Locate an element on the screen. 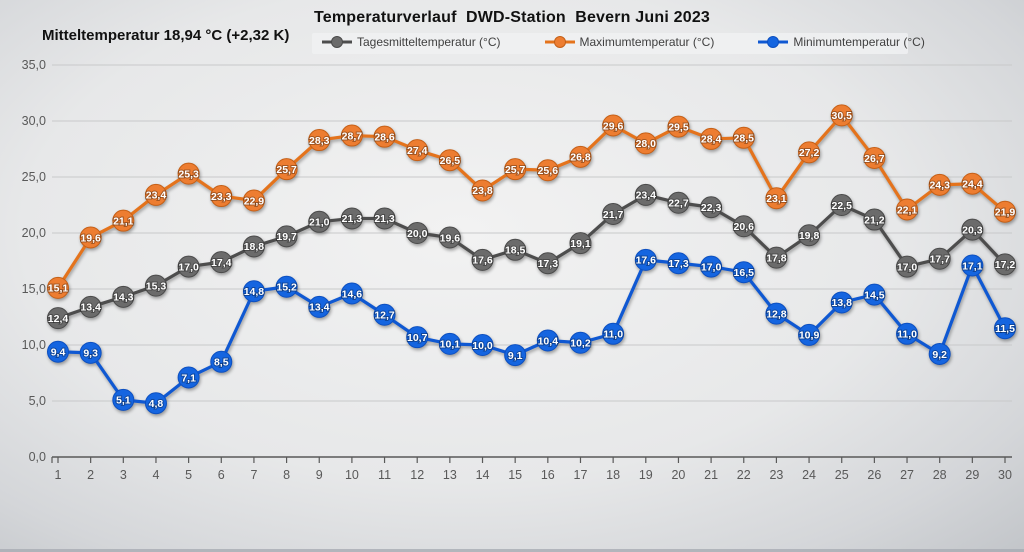  data-point: 23,8 is located at coordinates (482, 190).